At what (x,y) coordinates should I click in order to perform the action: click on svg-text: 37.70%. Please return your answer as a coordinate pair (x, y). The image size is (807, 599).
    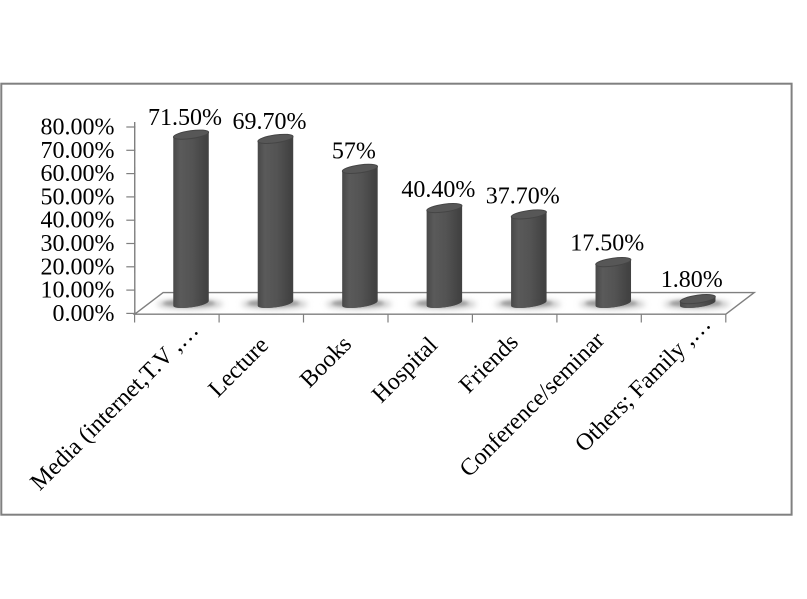
    Looking at the image, I should click on (523, 196).